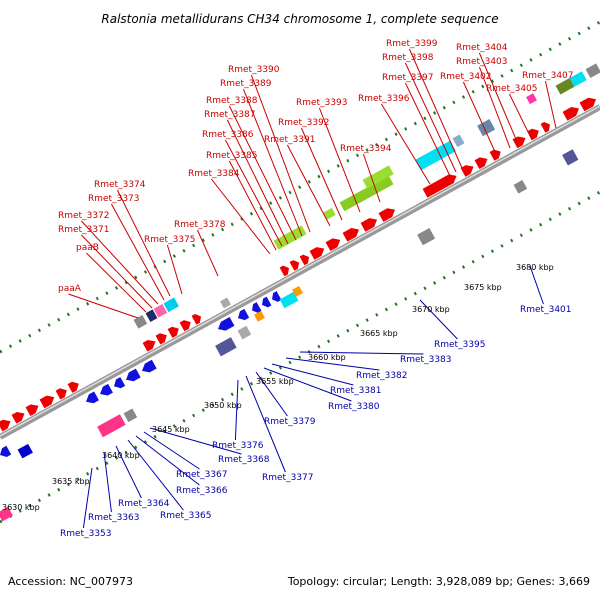 Image resolution: width=600 pixels, height=600 pixels. What do you see at coordinates (482, 62) in the screenshot?
I see `gene-label-rmet-3403: Rmet_3403` at bounding box center [482, 62].